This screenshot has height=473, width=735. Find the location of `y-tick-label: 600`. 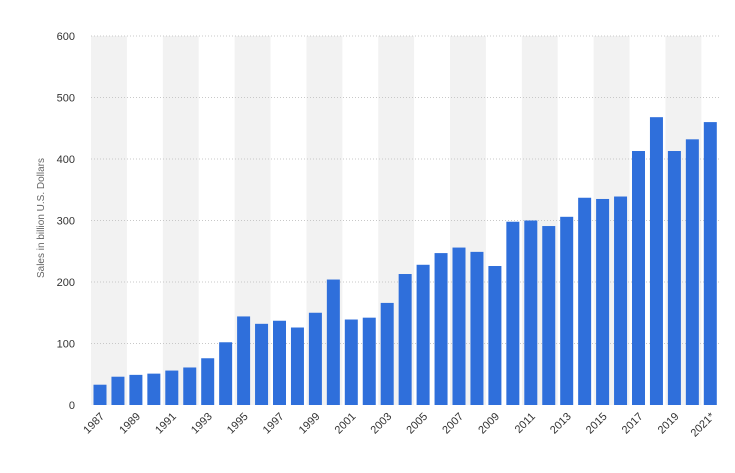

y-tick-label: 600 is located at coordinates (66, 37).